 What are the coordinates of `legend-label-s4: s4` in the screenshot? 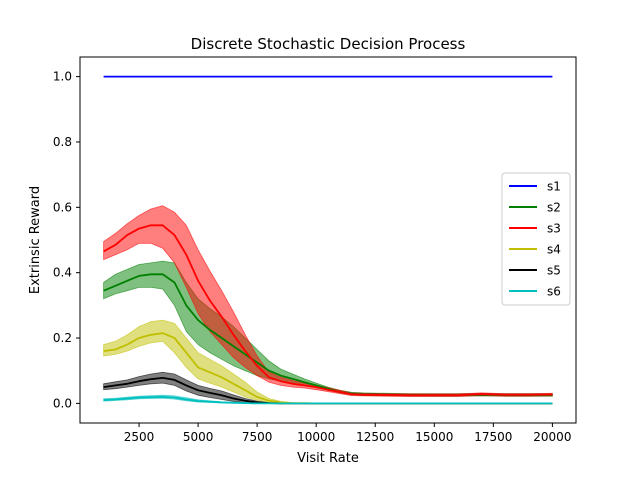 It's located at (554, 250).